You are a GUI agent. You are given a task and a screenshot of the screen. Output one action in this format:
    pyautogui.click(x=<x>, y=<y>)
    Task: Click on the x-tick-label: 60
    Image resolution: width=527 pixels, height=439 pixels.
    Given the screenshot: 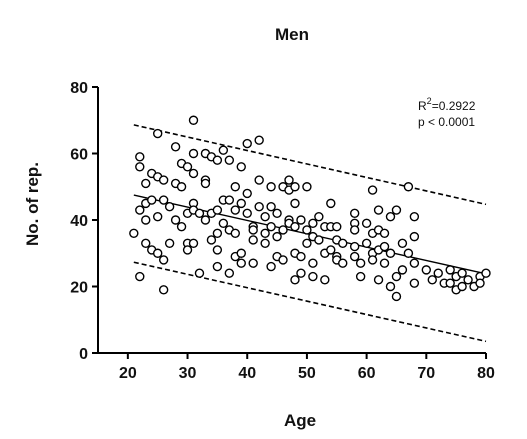 What is the action you would take?
    pyautogui.click(x=367, y=373)
    